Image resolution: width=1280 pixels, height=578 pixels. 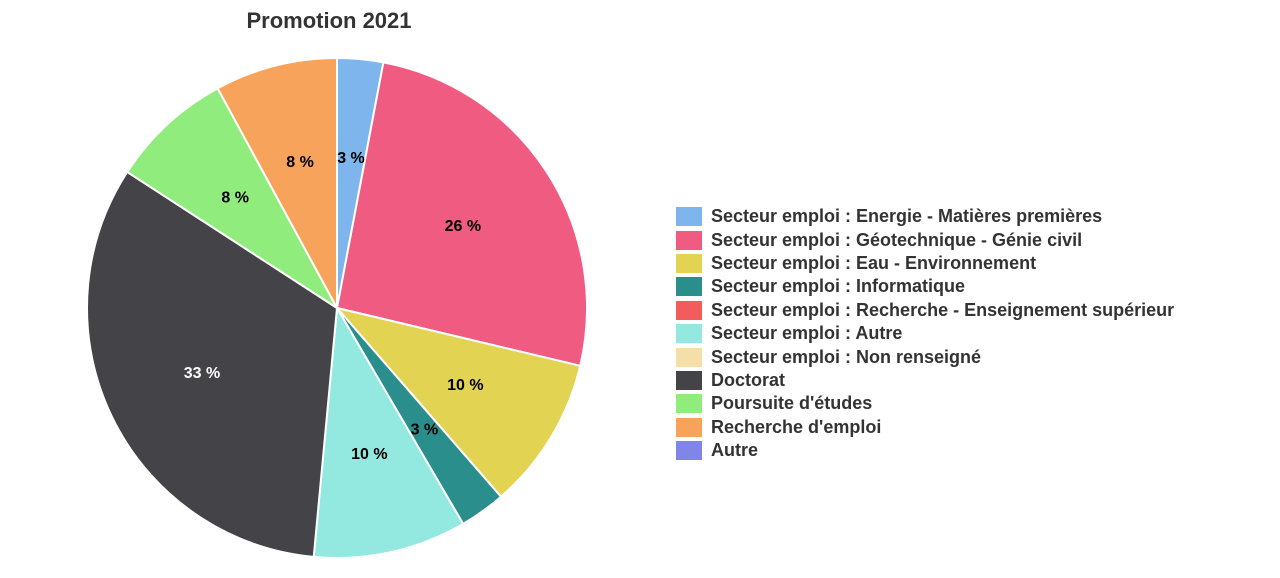 I want to click on data-label-recherche-d-emploi: 8 %, so click(x=300, y=162).